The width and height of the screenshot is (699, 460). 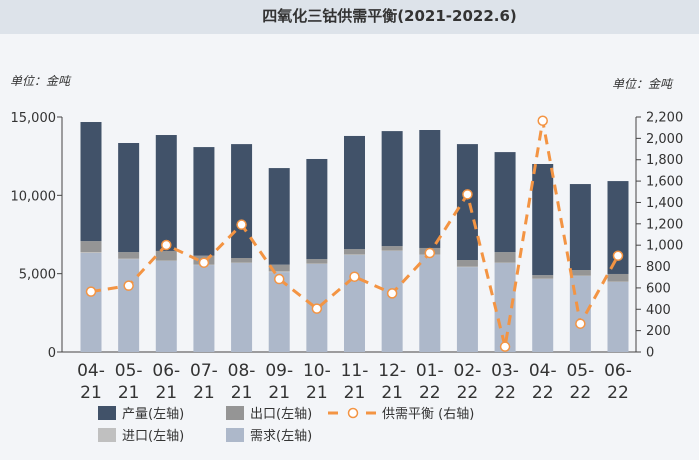 I want to click on legend-label: 产量(左轴), so click(x=153, y=414).